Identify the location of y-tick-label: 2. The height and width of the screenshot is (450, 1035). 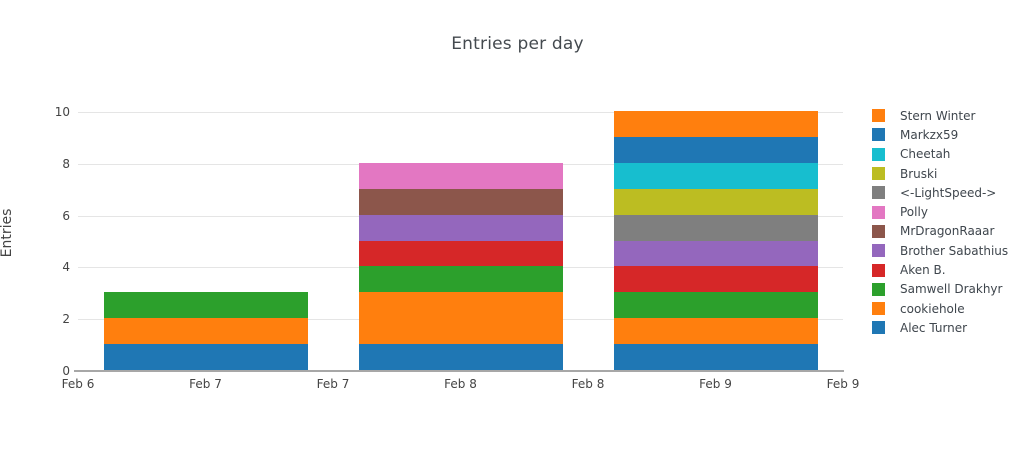
(66, 319).